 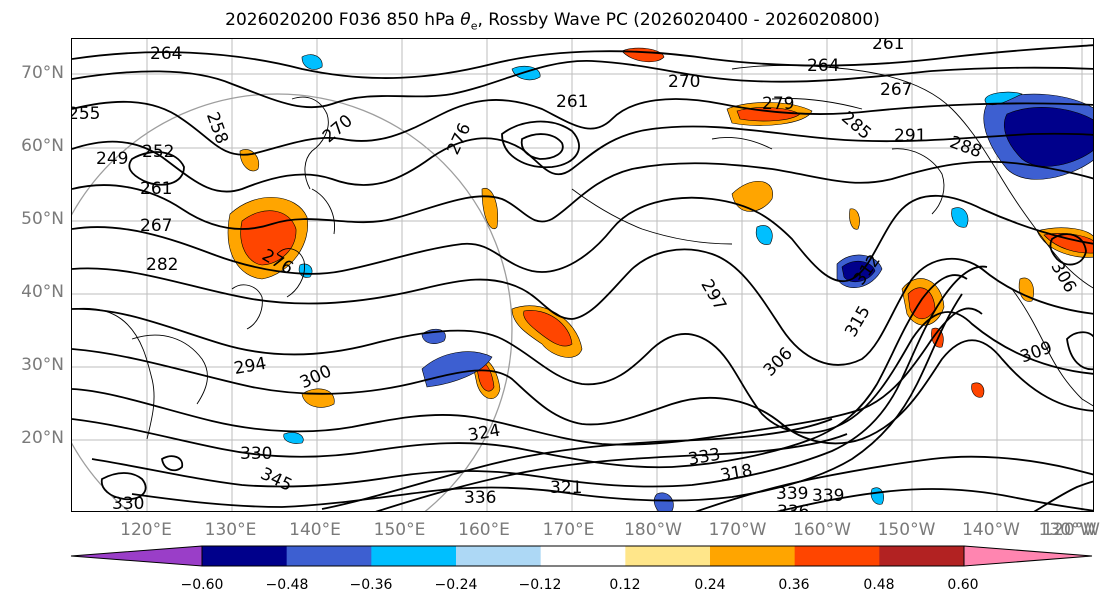 I want to click on colorbar-tick-label: 0.24, so click(x=710, y=585).